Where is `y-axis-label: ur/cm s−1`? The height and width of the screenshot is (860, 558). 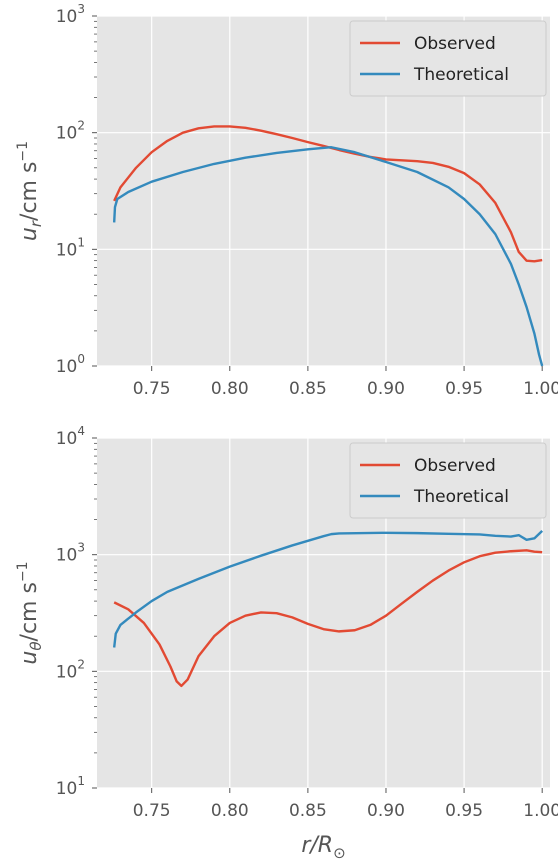
y-axis-label: ur/cm s−1 is located at coordinates (30, 191).